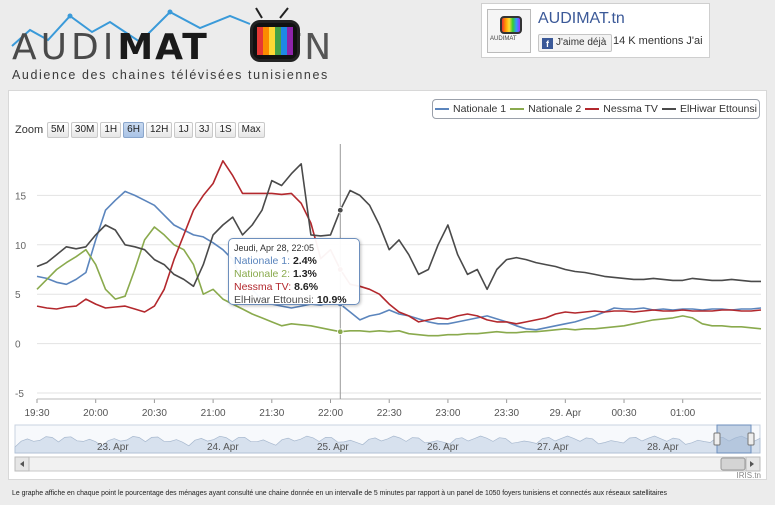 Image resolution: width=775 pixels, height=505 pixels. What do you see at coordinates (749, 475) in the screenshot?
I see `chart-credit: IRIS.tn` at bounding box center [749, 475].